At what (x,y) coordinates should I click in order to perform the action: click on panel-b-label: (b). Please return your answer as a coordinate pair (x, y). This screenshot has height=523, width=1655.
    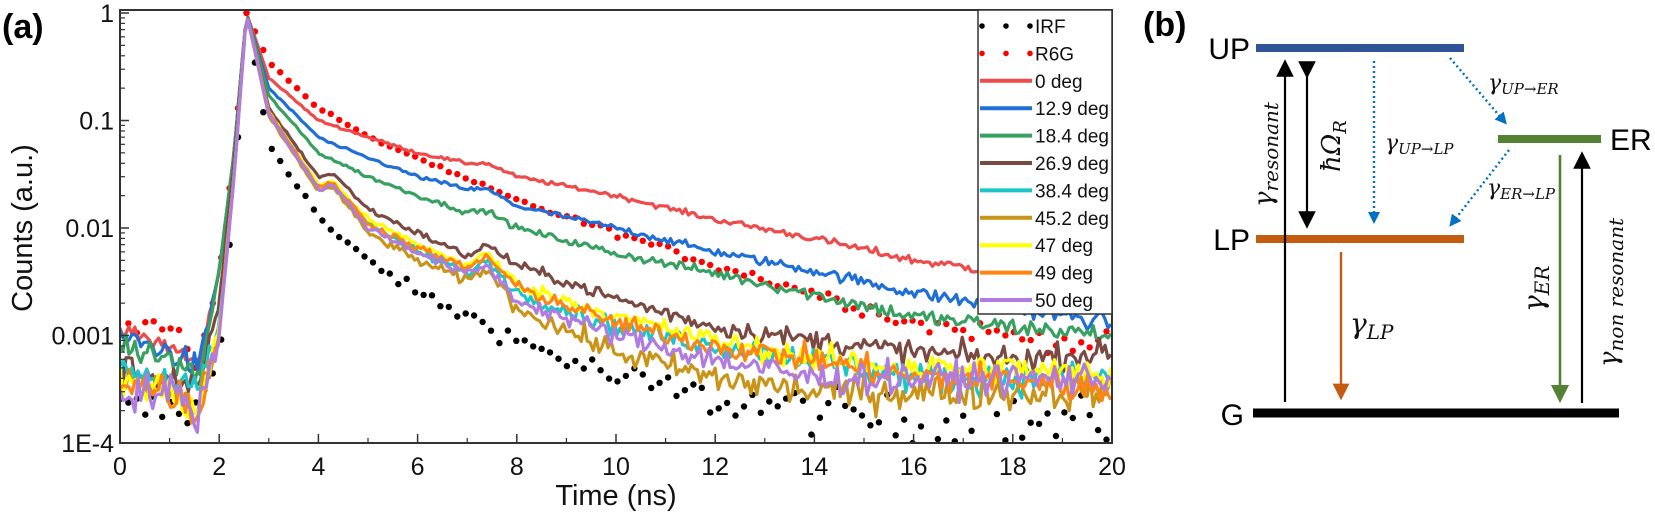
    Looking at the image, I should click on (1164, 25).